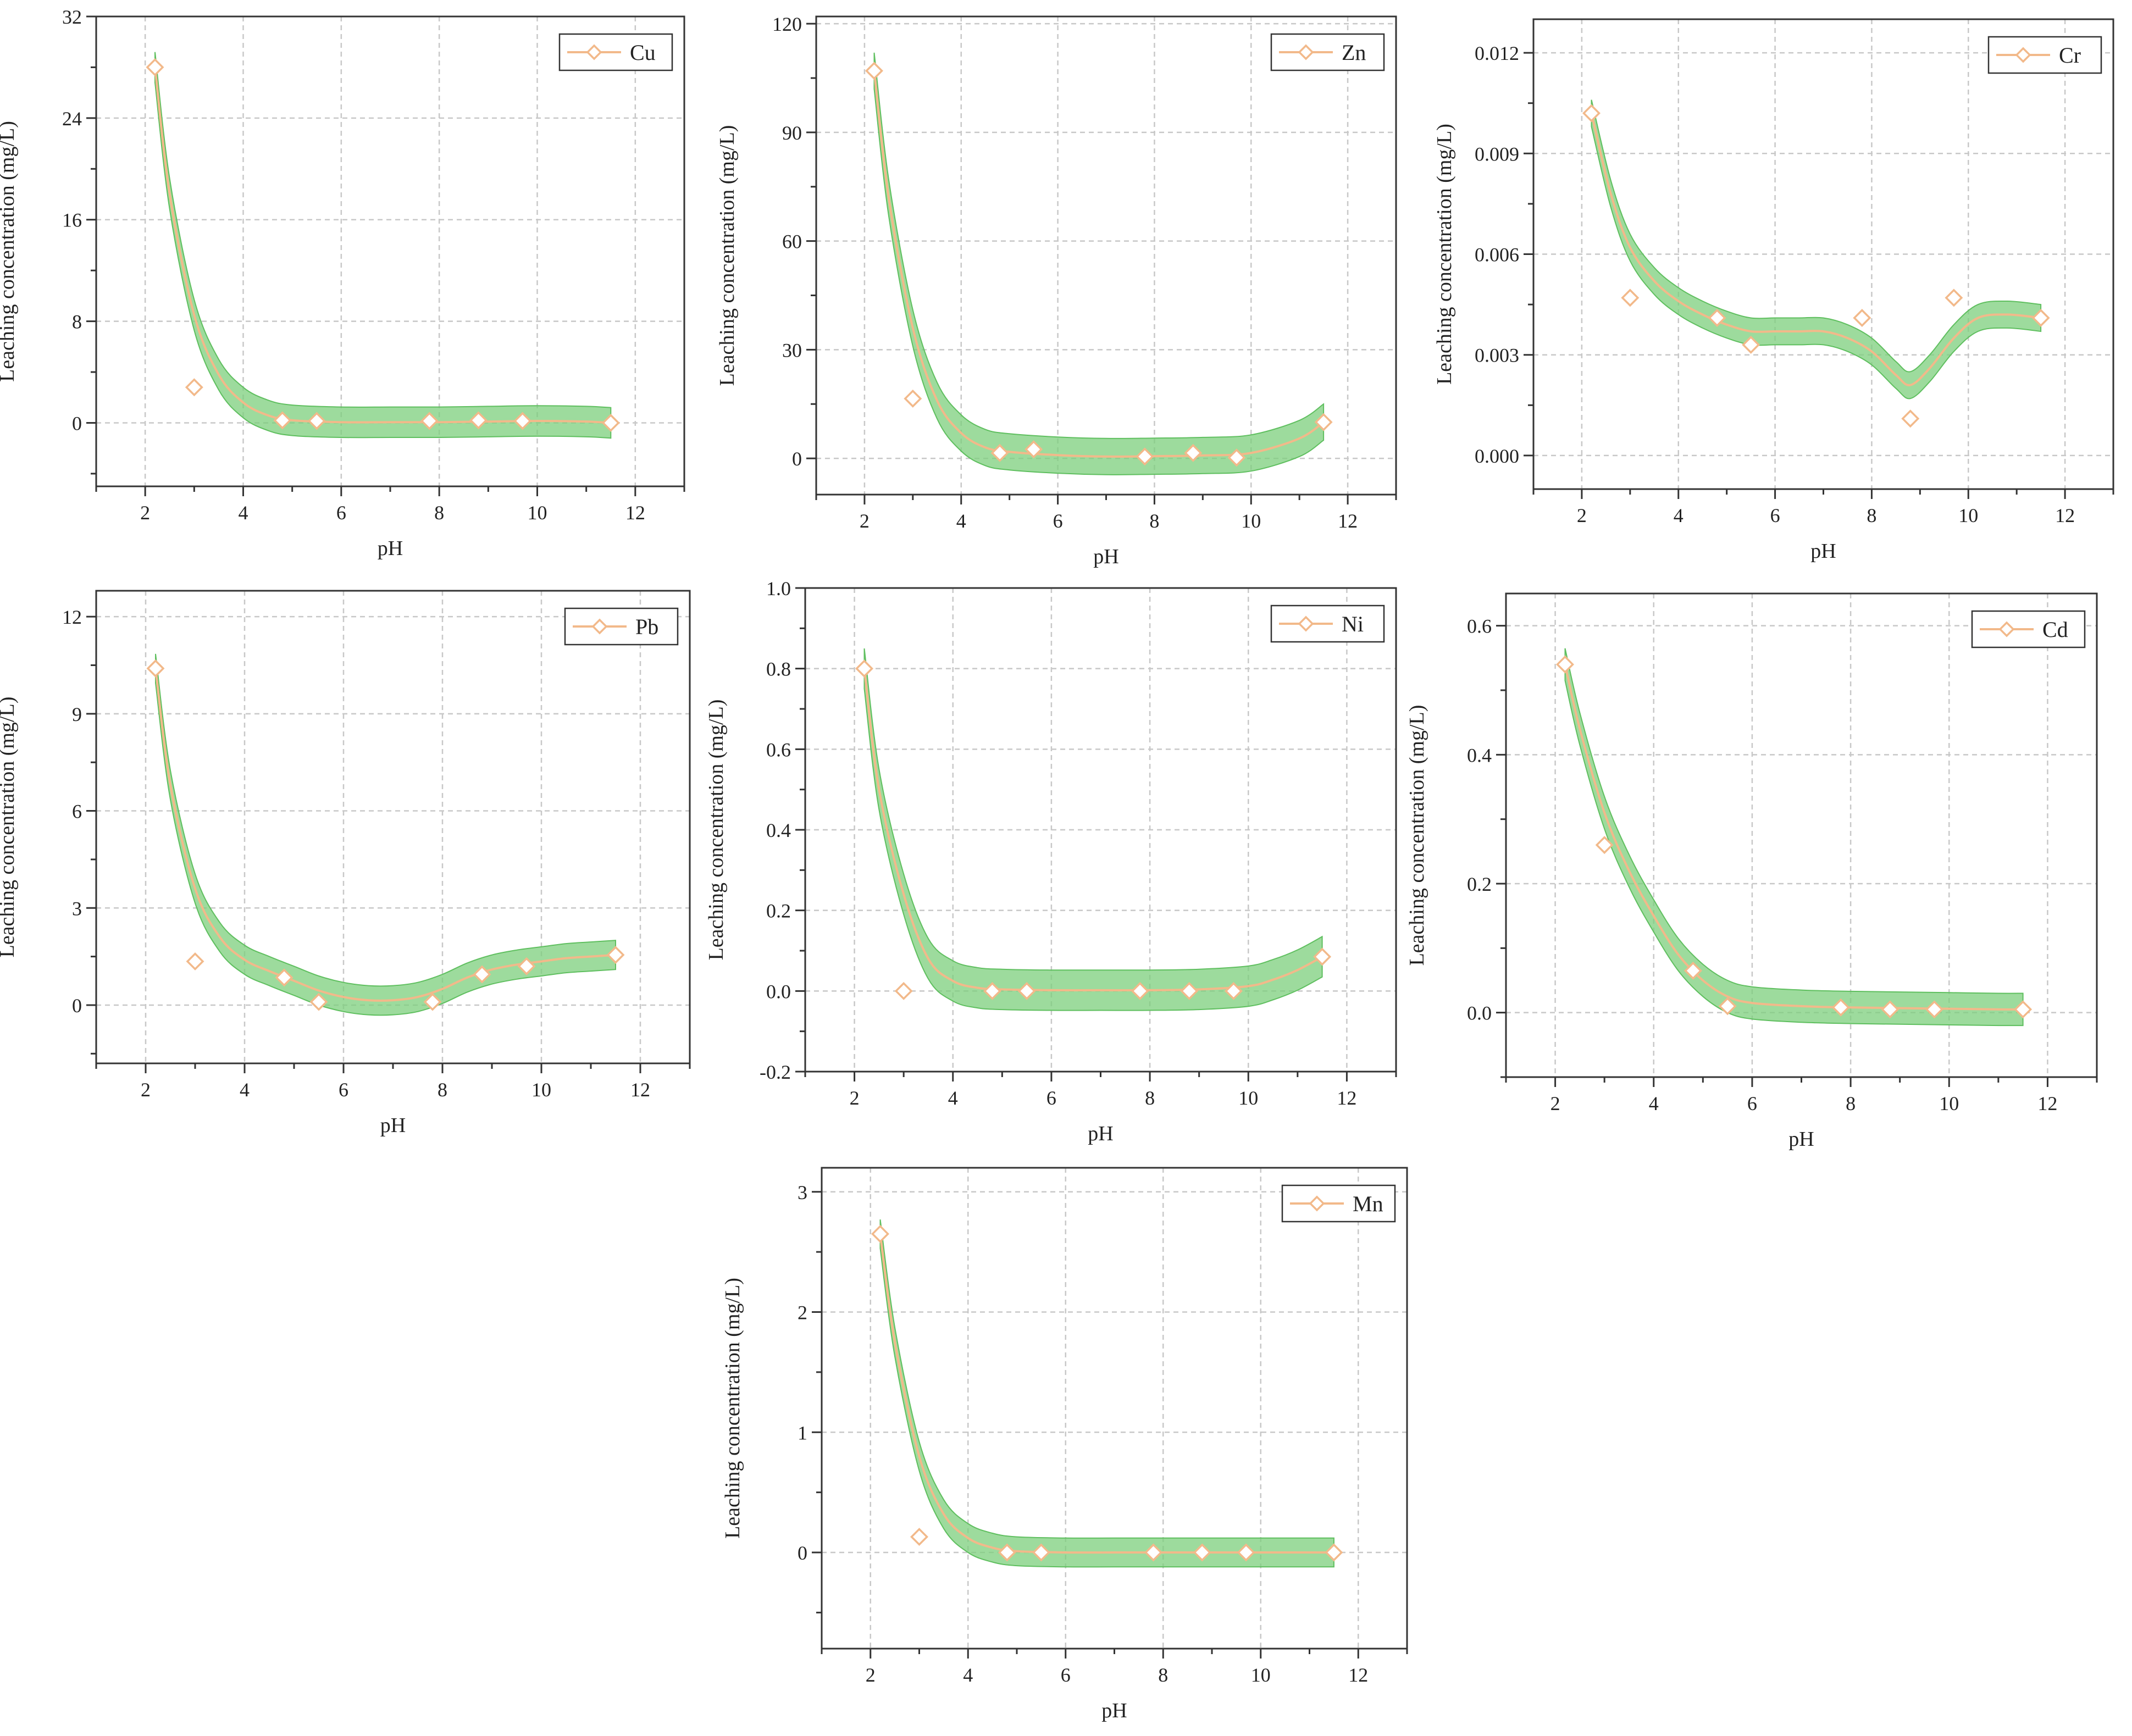  I want to click on x-tick-label-cr-0: 2, so click(1582, 515).